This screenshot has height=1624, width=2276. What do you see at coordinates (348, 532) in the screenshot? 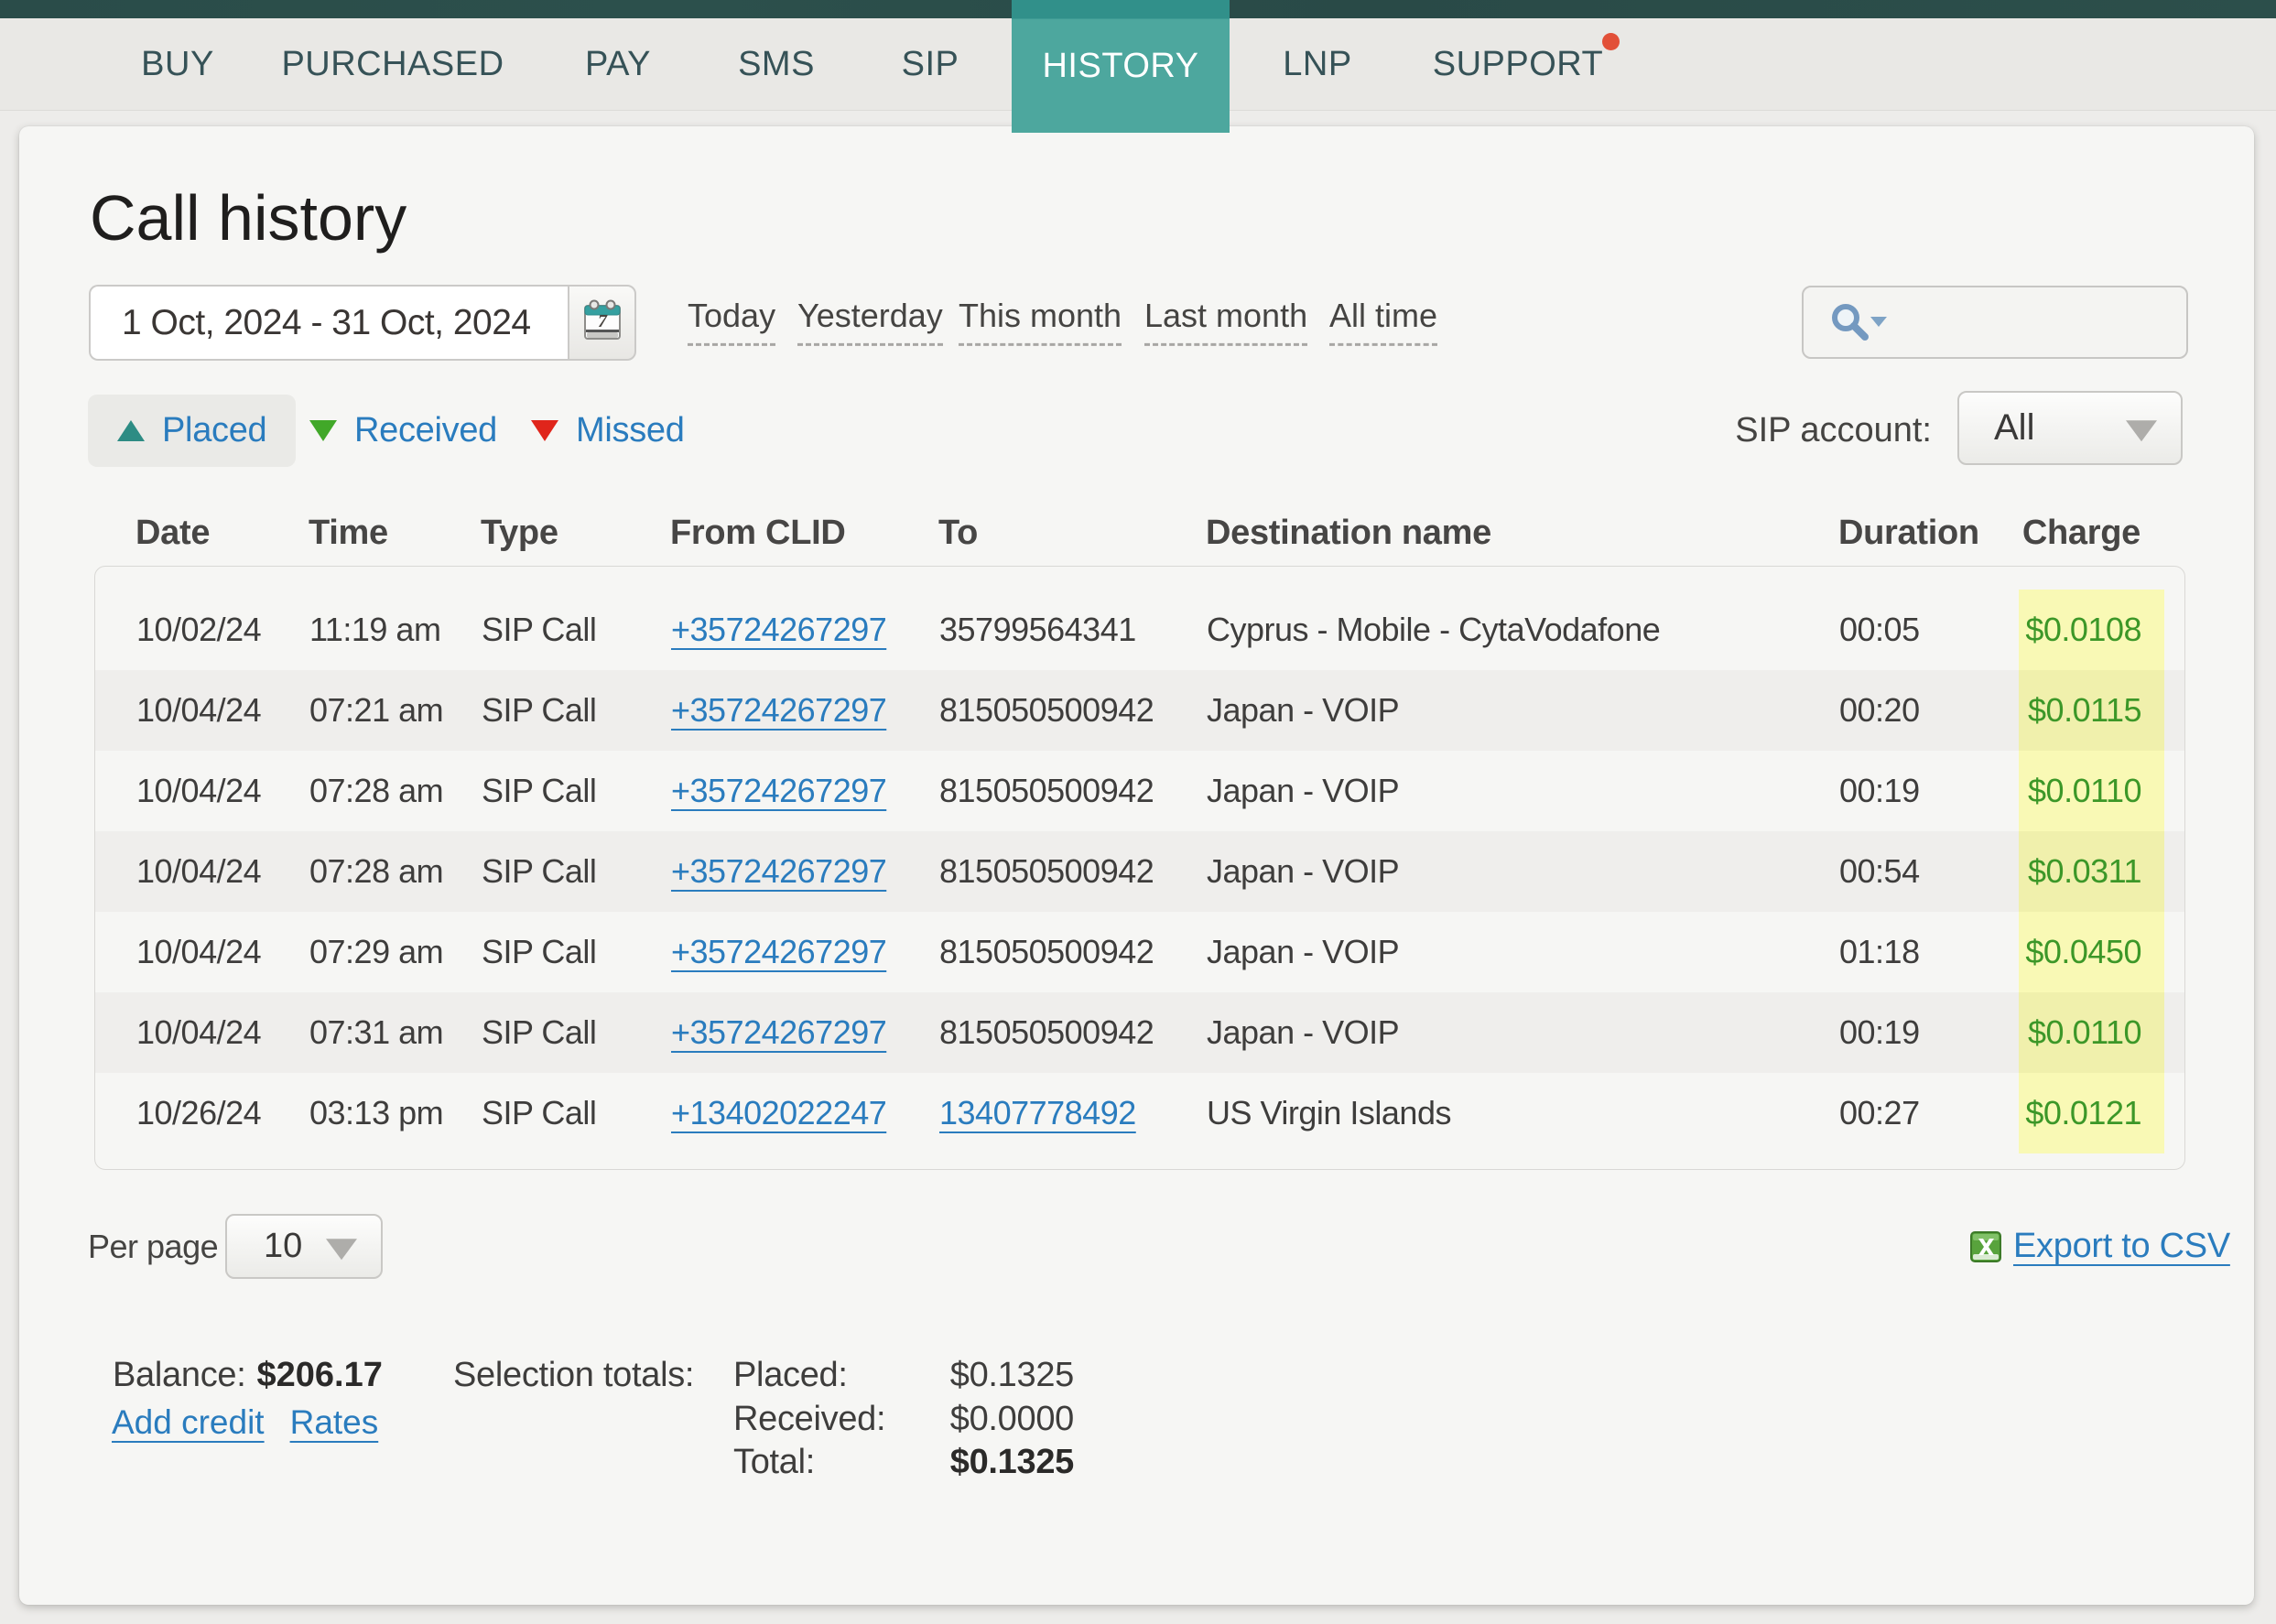
I see `col-header-time: Time` at bounding box center [348, 532].